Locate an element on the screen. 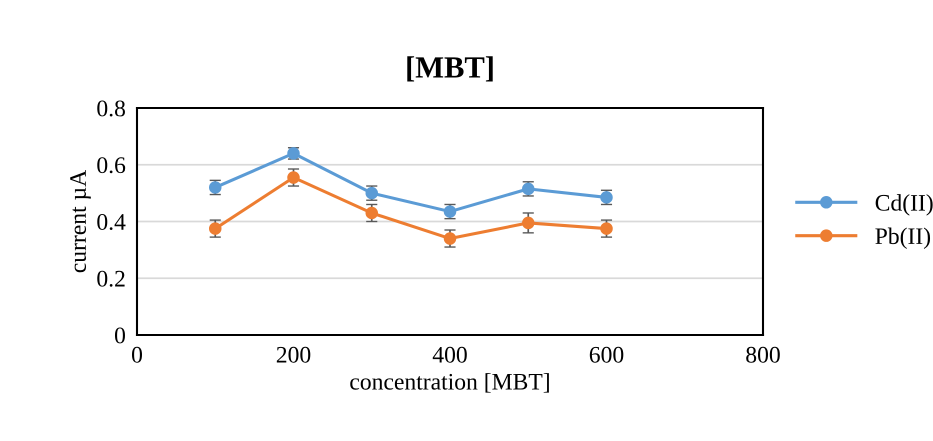  x-tick-label: 200 is located at coordinates (293, 354).